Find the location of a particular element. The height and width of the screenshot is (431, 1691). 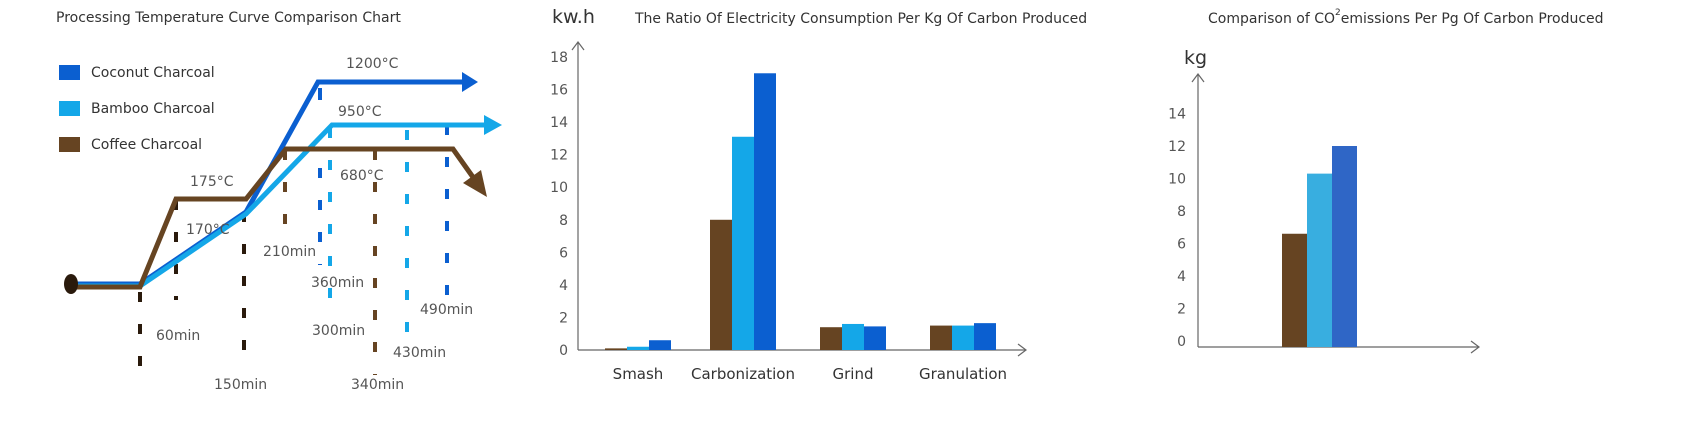

legend-label-coconut: Coconut Charcoal is located at coordinates (153, 73).